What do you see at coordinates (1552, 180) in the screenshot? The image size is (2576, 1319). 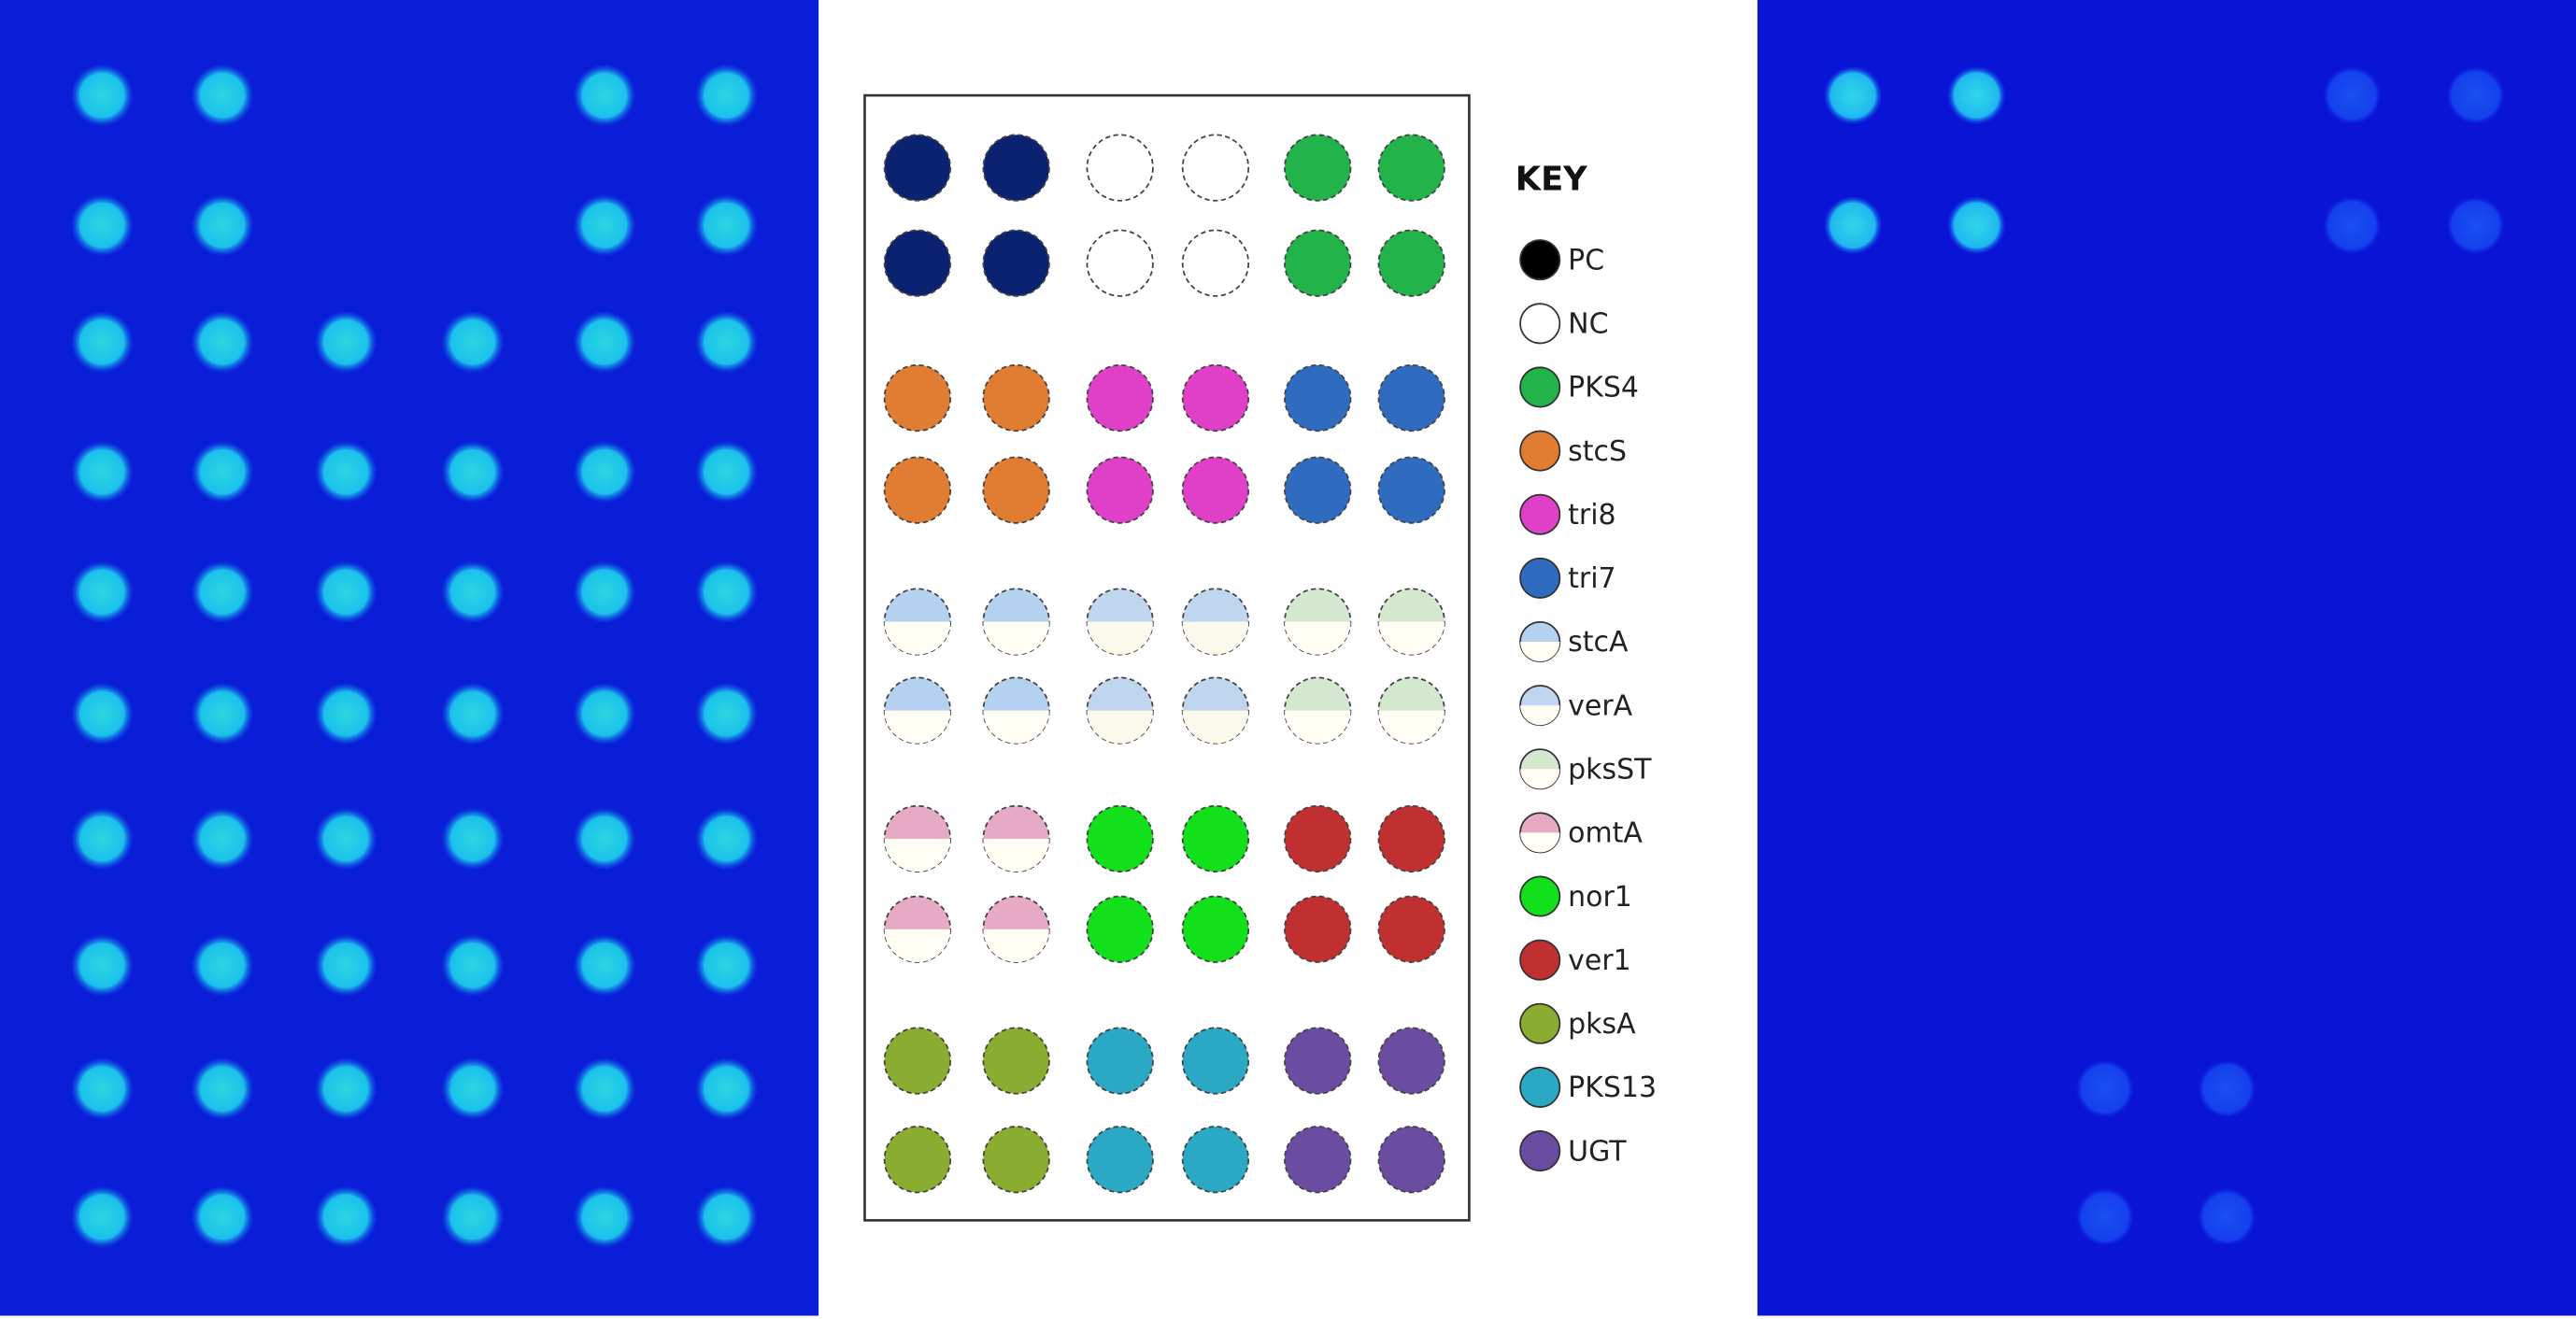 I see `key-title: KEY` at bounding box center [1552, 180].